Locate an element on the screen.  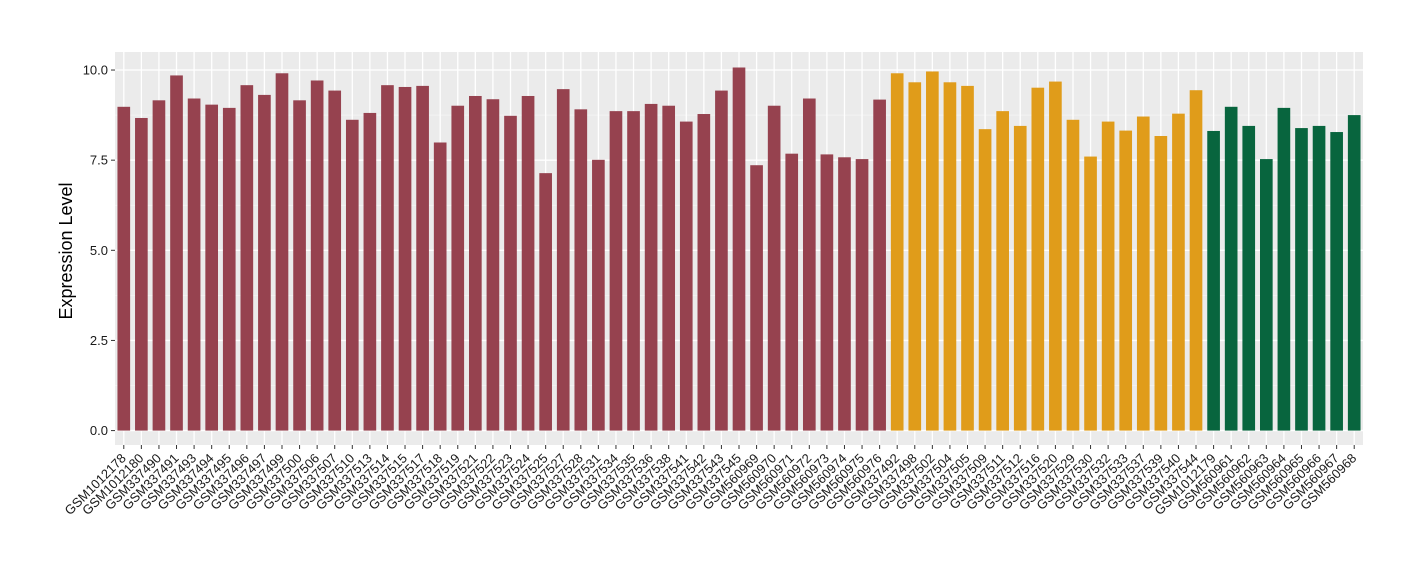
y-tick-label: 10.0 is located at coordinates (95, 70).